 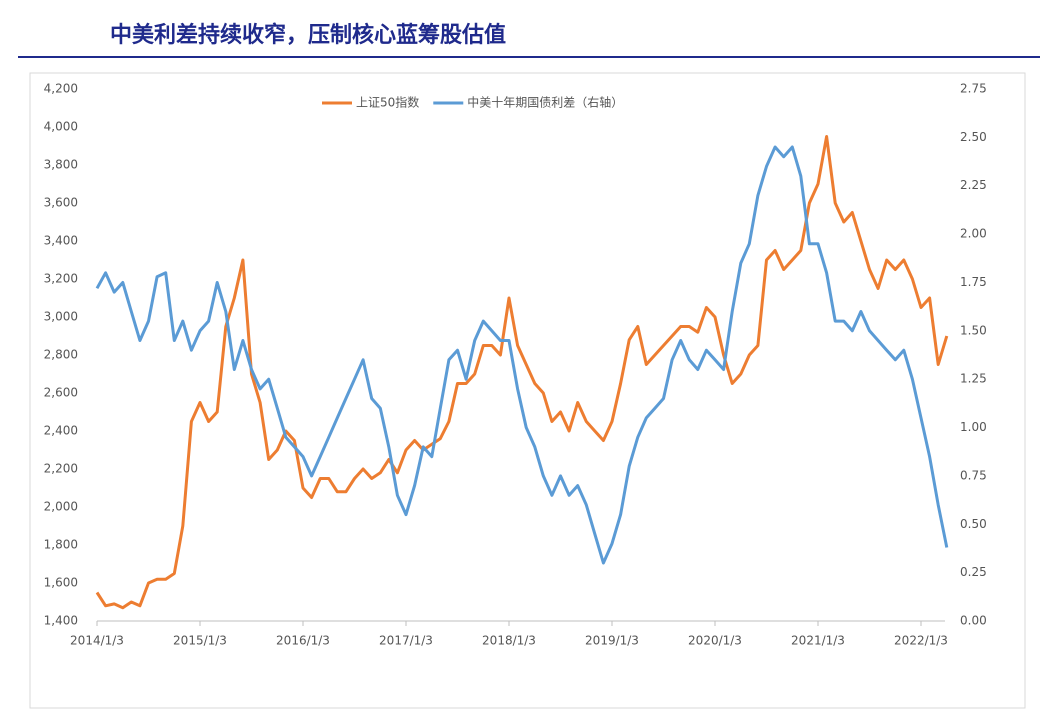 What do you see at coordinates (61, 431) in the screenshot?
I see `y-tick-label: 2,400` at bounding box center [61, 431].